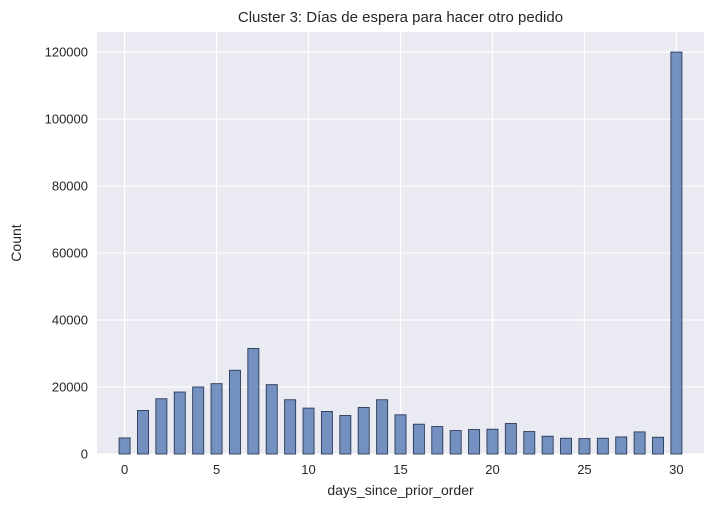 This screenshot has width=715, height=507. Describe the element at coordinates (70, 320) in the screenshot. I see `y-tick-label: 40000` at that location.